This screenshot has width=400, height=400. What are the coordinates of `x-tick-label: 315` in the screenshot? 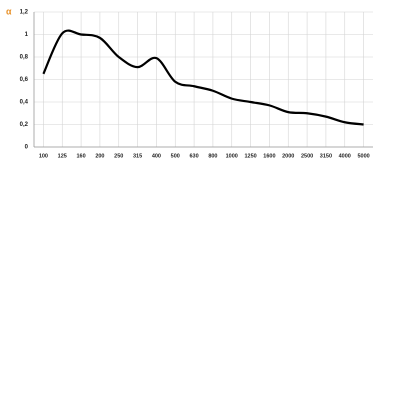 It's located at (137, 156).